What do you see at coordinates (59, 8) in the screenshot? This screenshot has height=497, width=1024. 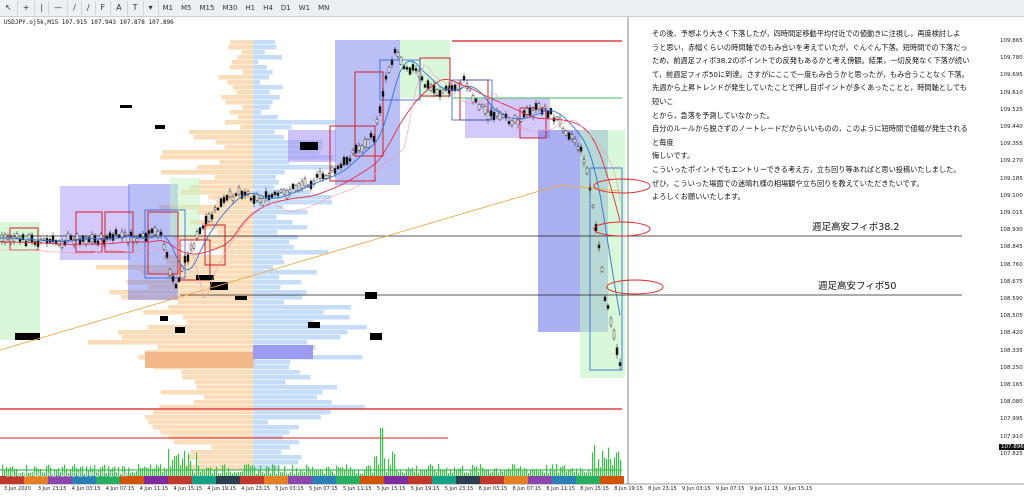 I see `horizontal-line-tool-icon: —` at bounding box center [59, 8].